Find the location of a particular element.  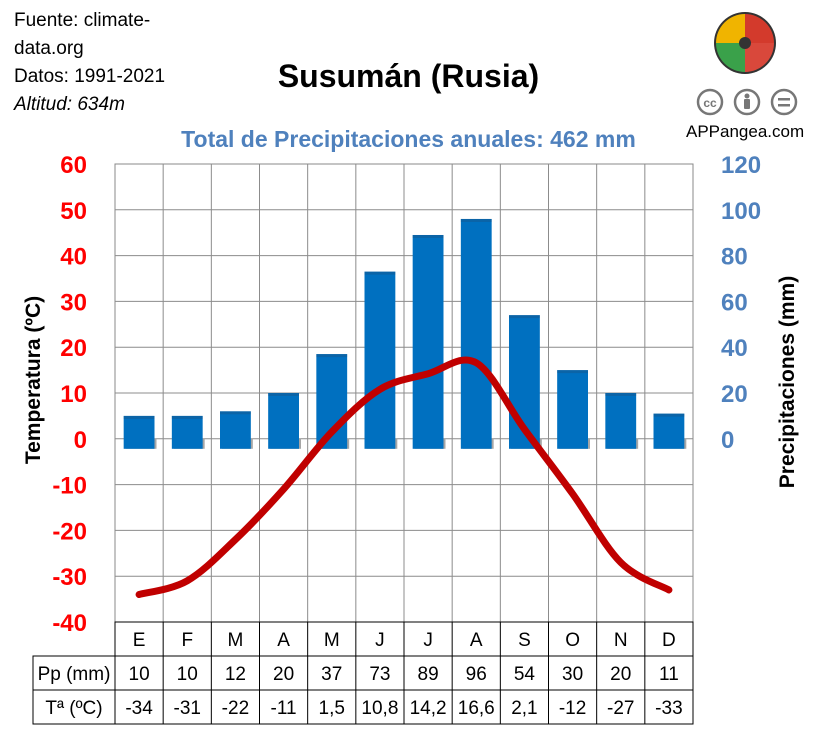

left-tick-label: -30 is located at coordinates (69, 577).